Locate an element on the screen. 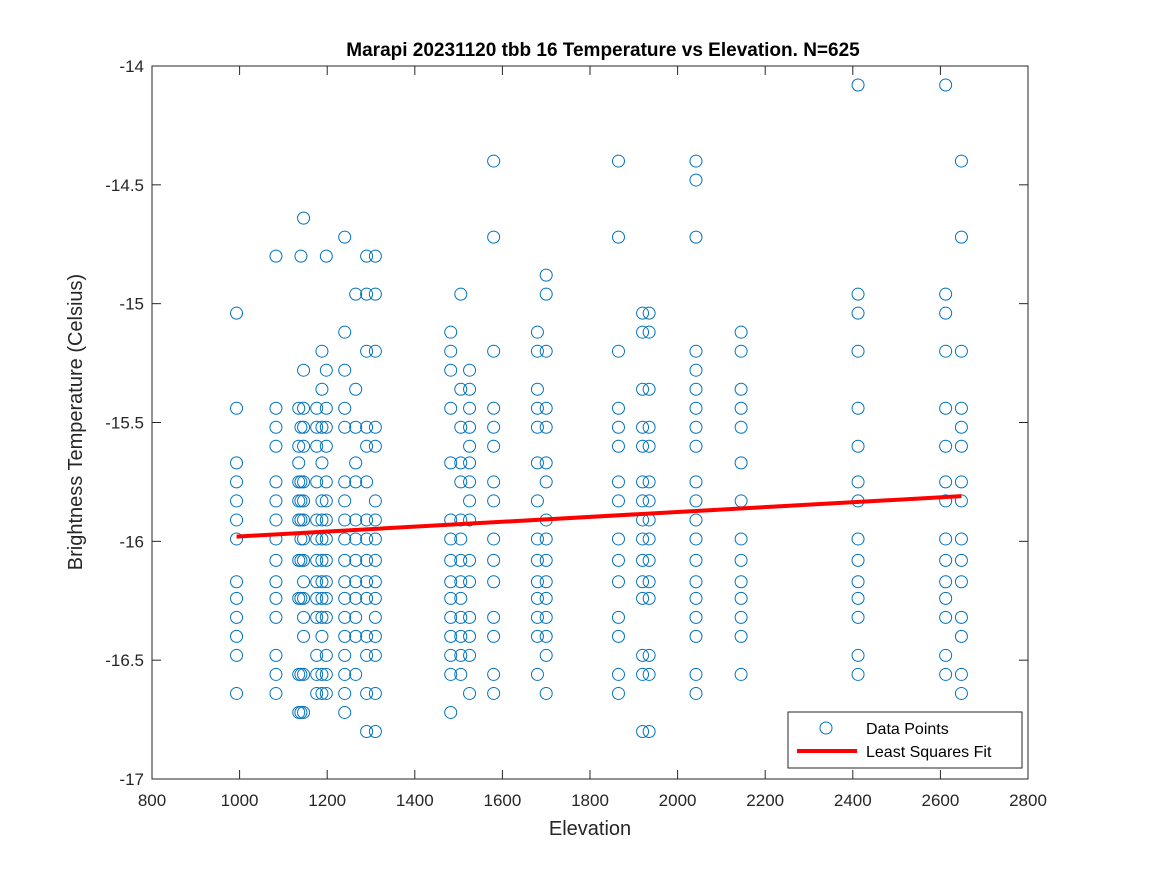 The height and width of the screenshot is (875, 1167). x-tick-label: 1800 is located at coordinates (590, 800).